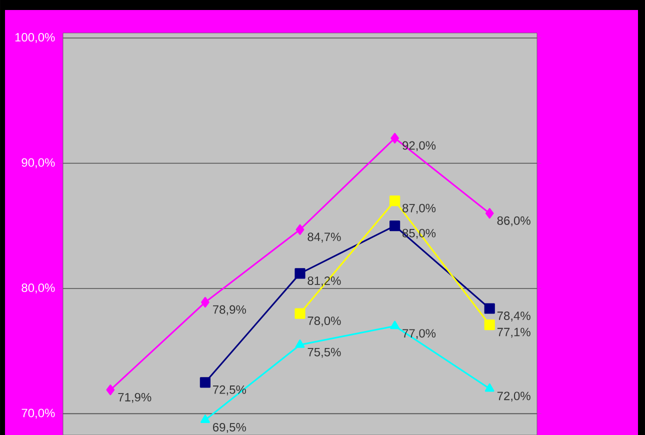  What do you see at coordinates (324, 321) in the screenshot?
I see `data-label: 78,0%` at bounding box center [324, 321].